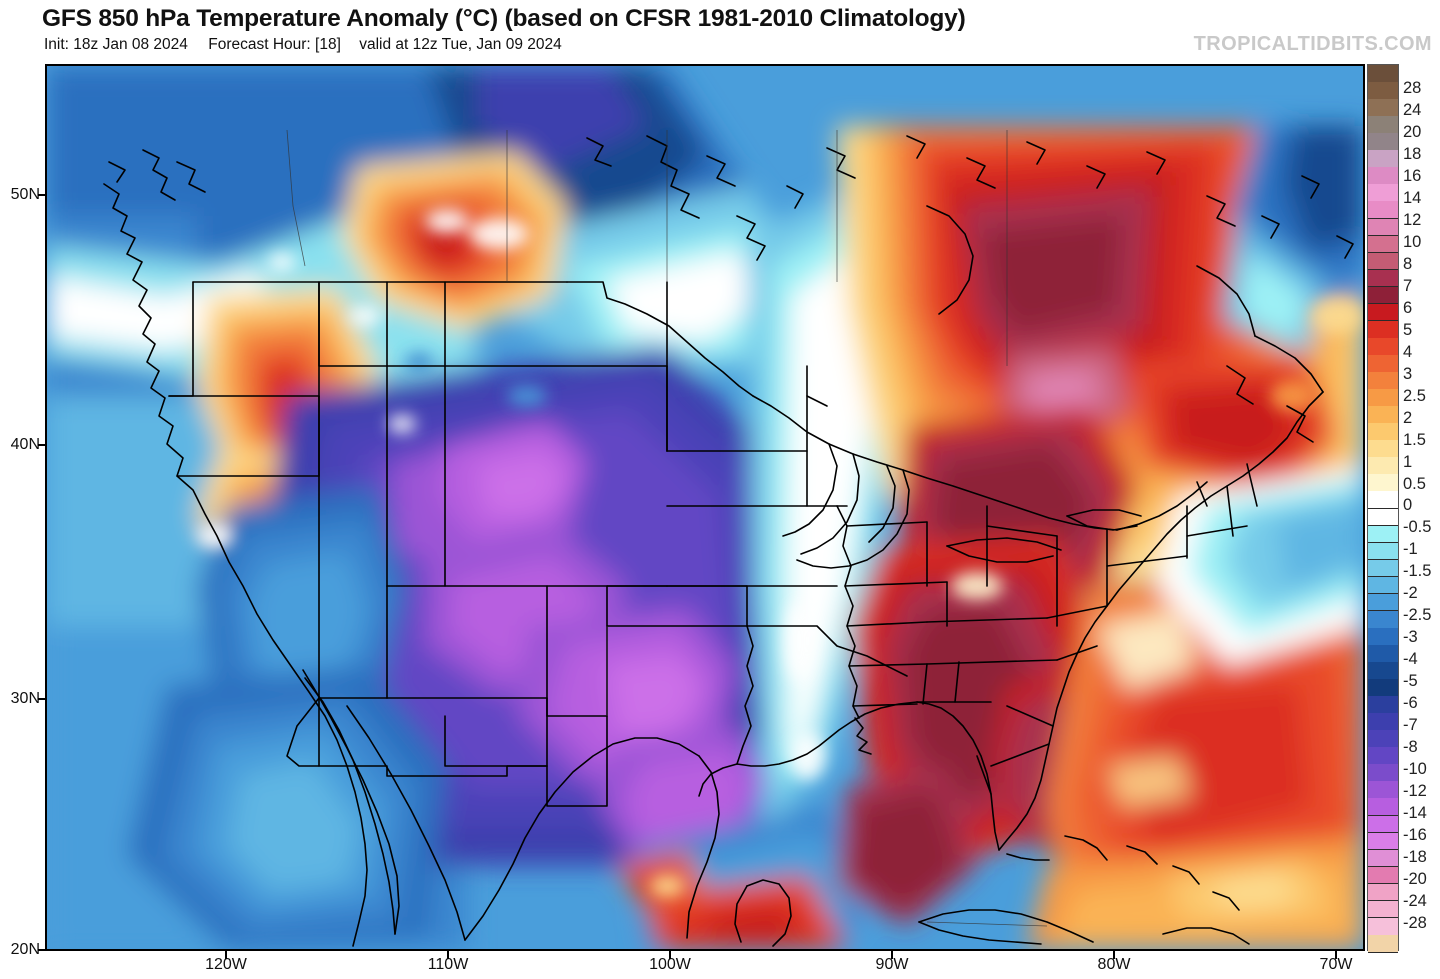  Describe the element at coordinates (1408, 329) in the screenshot. I see `colorbar-tick-label: 5` at that location.